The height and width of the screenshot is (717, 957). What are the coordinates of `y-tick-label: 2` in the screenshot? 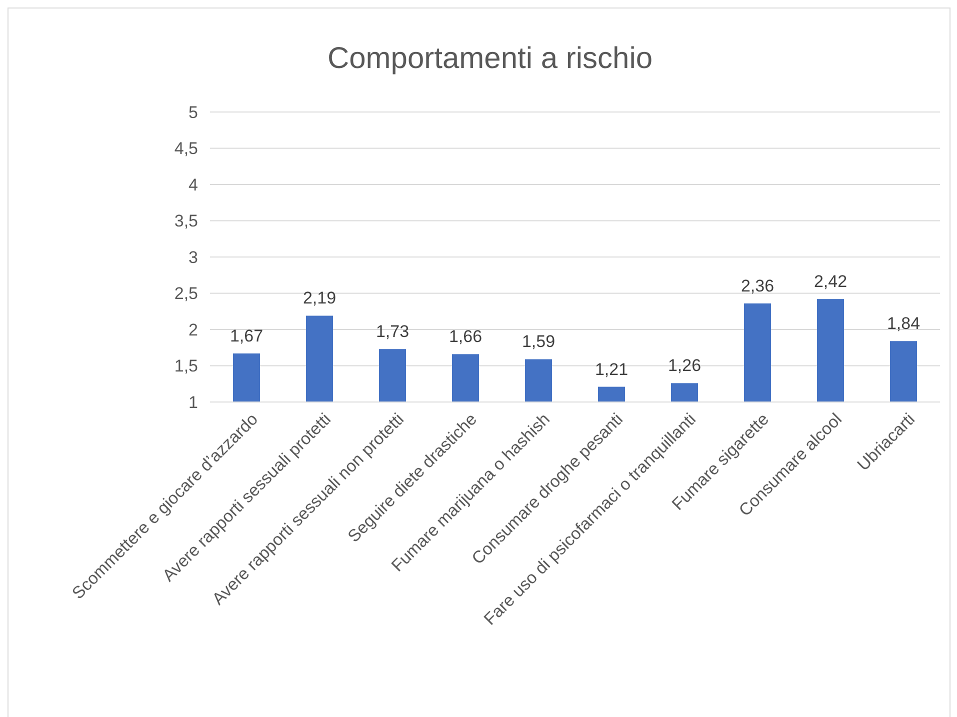 It's located at (193, 330).